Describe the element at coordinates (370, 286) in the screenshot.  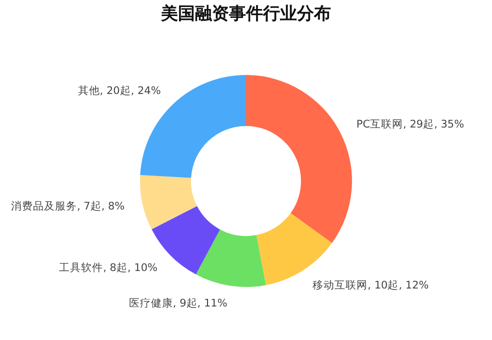
I see `slice-label: 移动互联网, 10起, 12%` at that location.